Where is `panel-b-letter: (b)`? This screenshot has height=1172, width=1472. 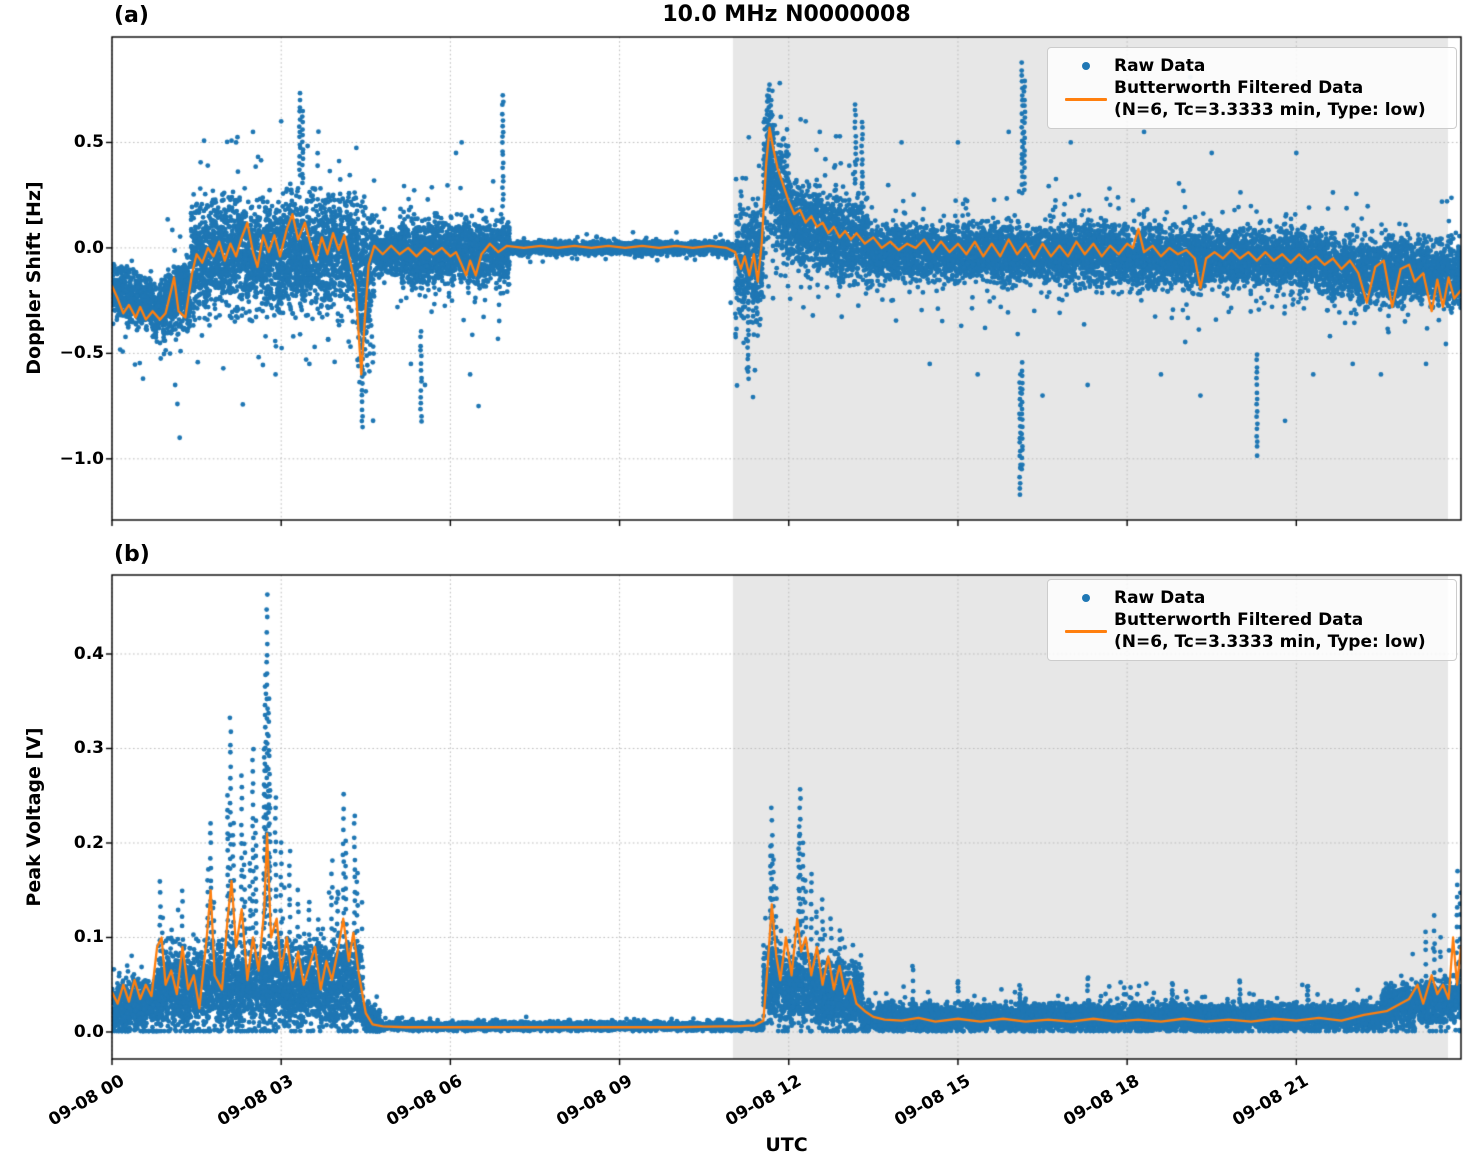
panel-b-letter: (b) is located at coordinates (132, 554).